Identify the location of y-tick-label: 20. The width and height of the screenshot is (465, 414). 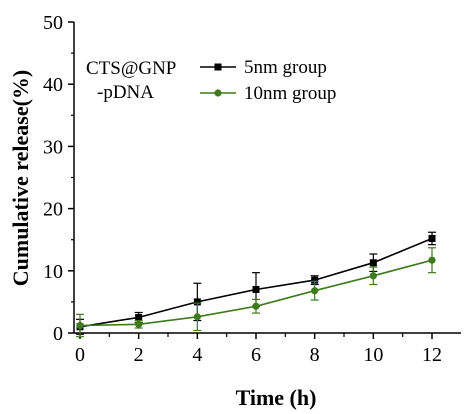
(53, 210).